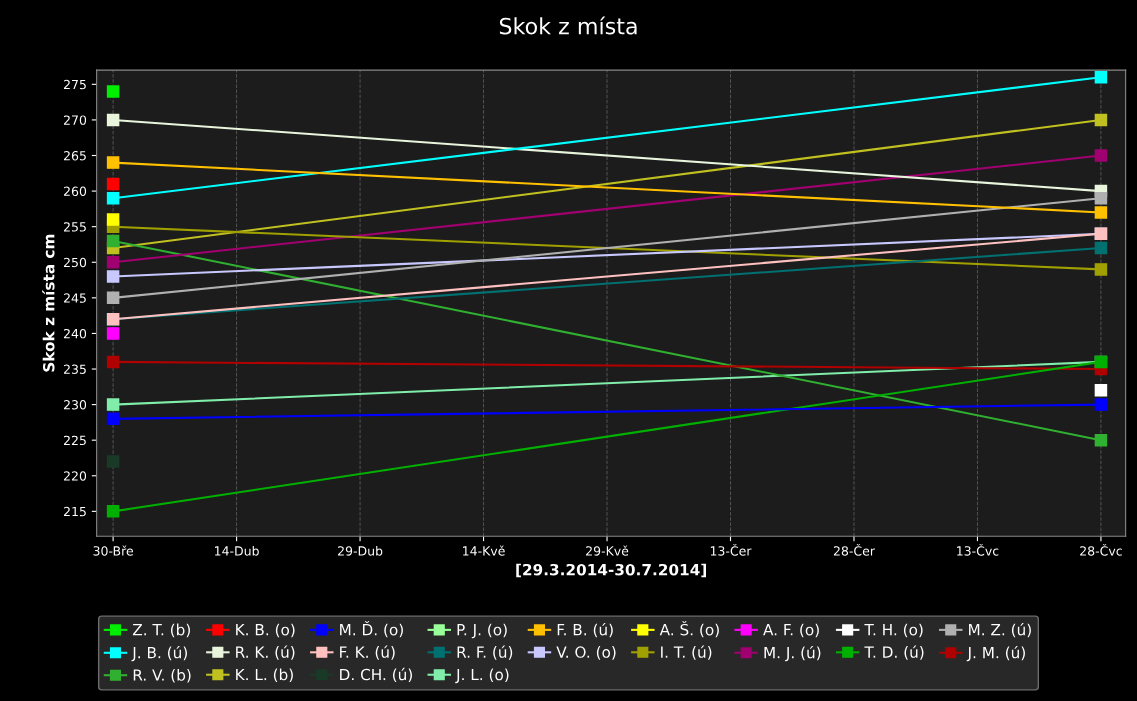  I want to click on legend-label: P. J. (o), so click(482, 631).